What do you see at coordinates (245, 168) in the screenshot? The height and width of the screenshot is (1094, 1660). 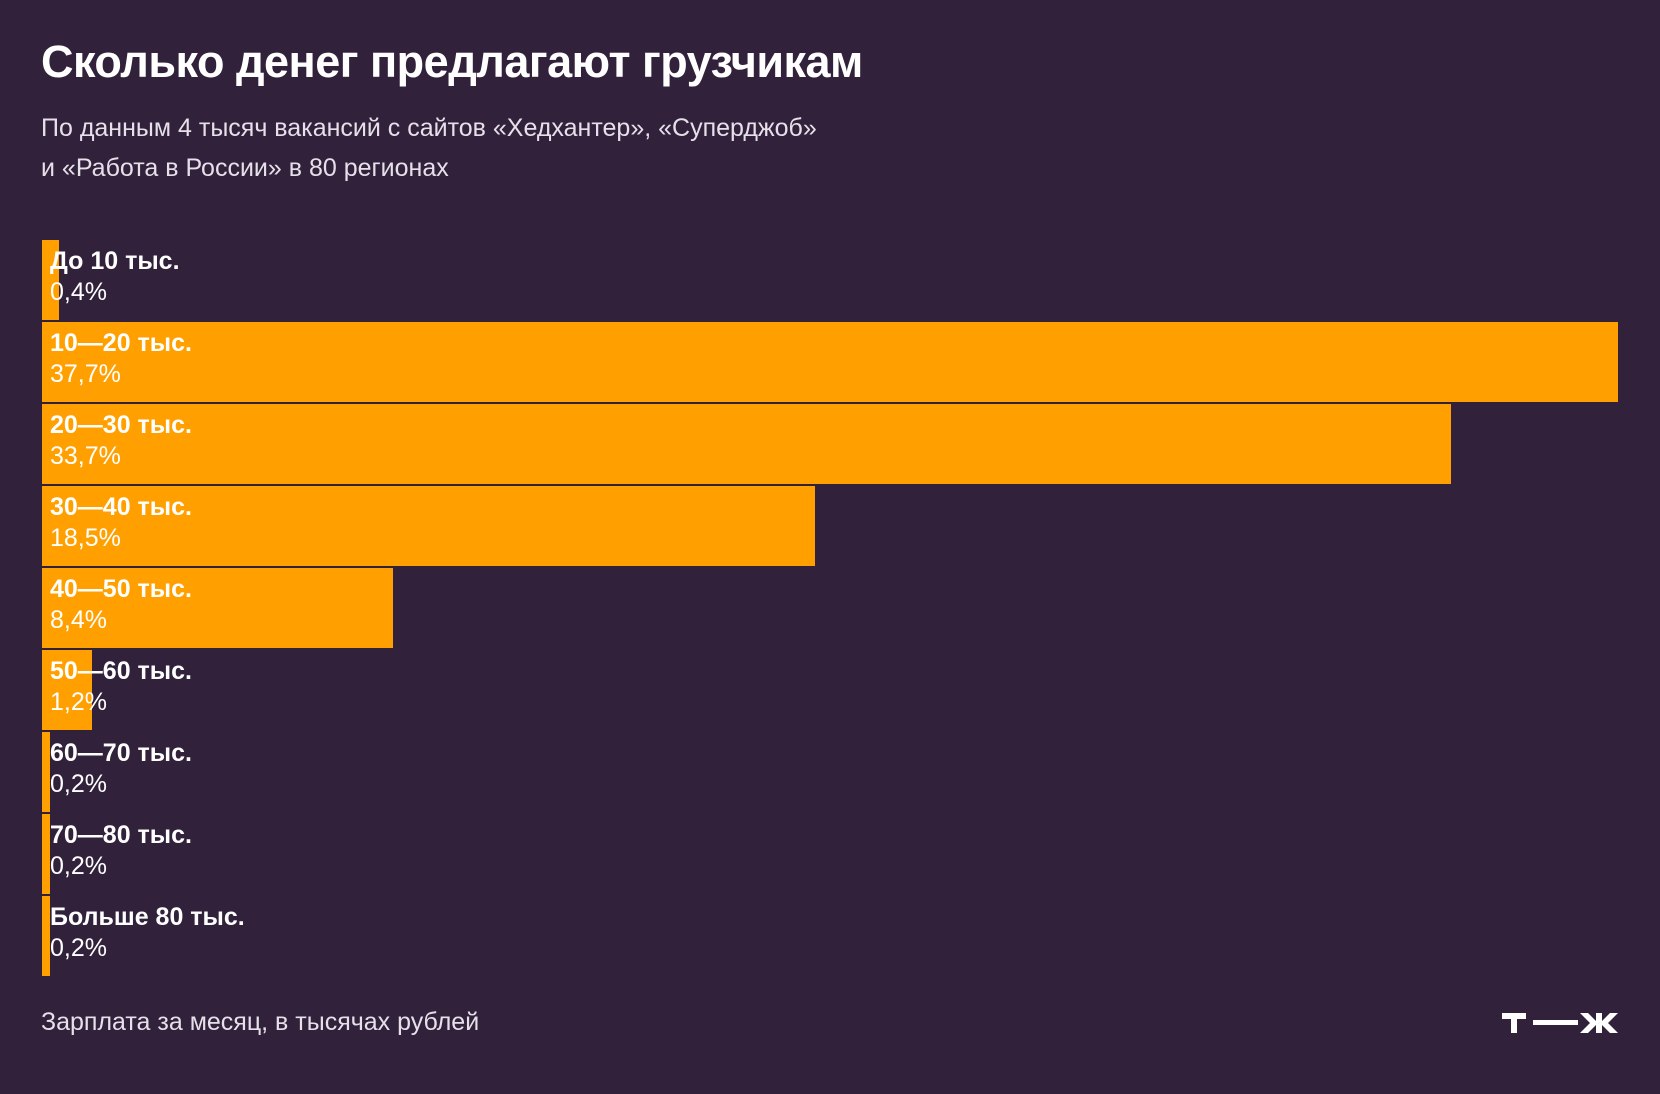 I see `subtitle-line-2: и «Работа в России» в 80 регионах` at bounding box center [245, 168].